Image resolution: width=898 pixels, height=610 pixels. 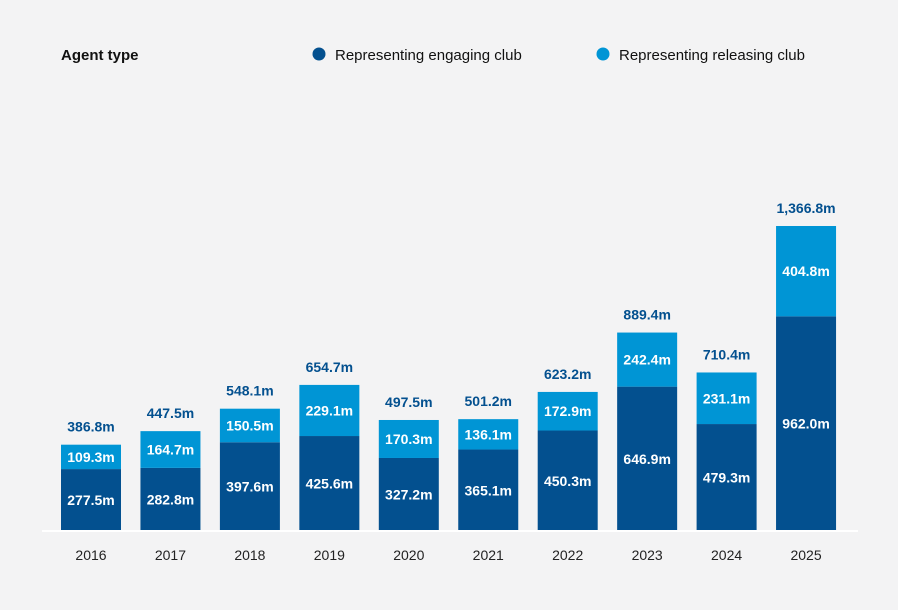 I want to click on bar-releasing-2021, so click(x=488, y=434).